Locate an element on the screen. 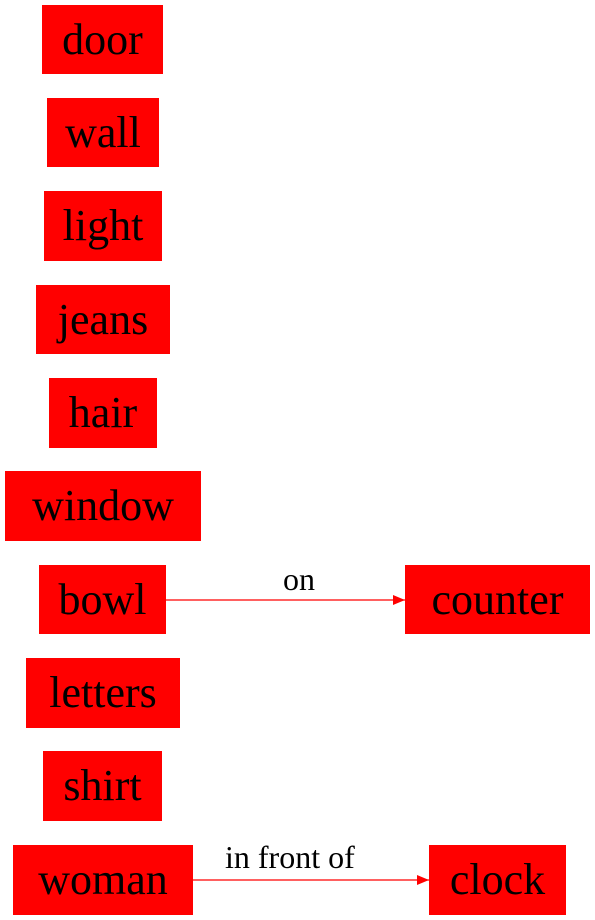  node-counter: counter is located at coordinates (497, 599).